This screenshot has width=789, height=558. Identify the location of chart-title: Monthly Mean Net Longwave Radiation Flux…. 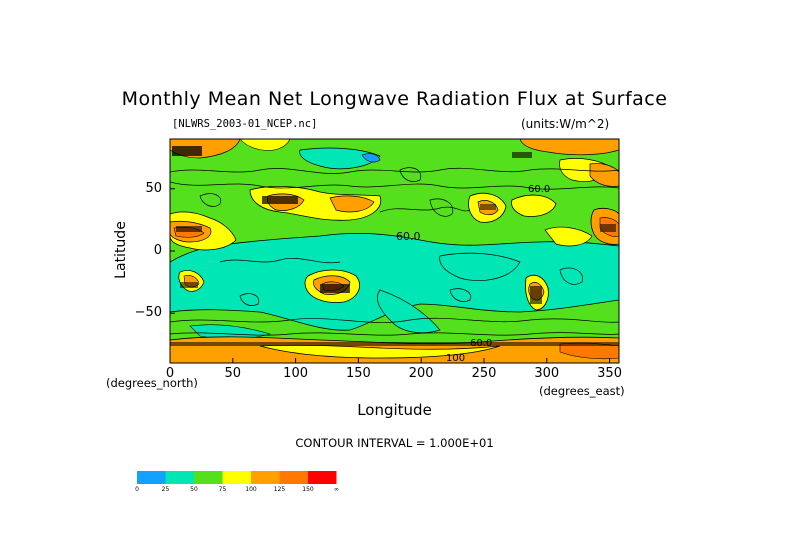
(394, 99).